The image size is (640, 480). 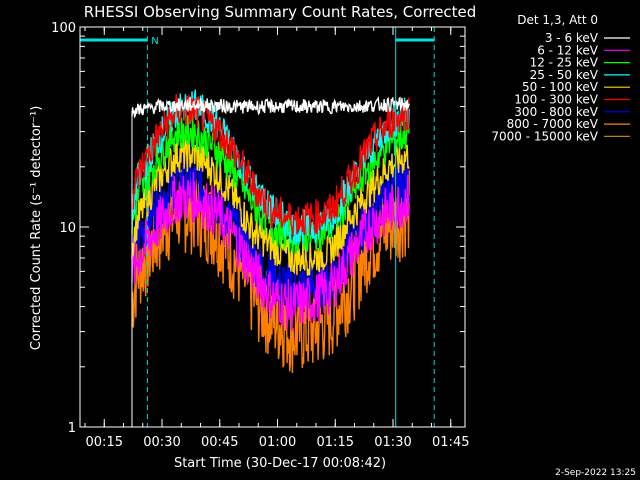 What do you see at coordinates (154, 41) in the screenshot?
I see `night-marker: N` at bounding box center [154, 41].